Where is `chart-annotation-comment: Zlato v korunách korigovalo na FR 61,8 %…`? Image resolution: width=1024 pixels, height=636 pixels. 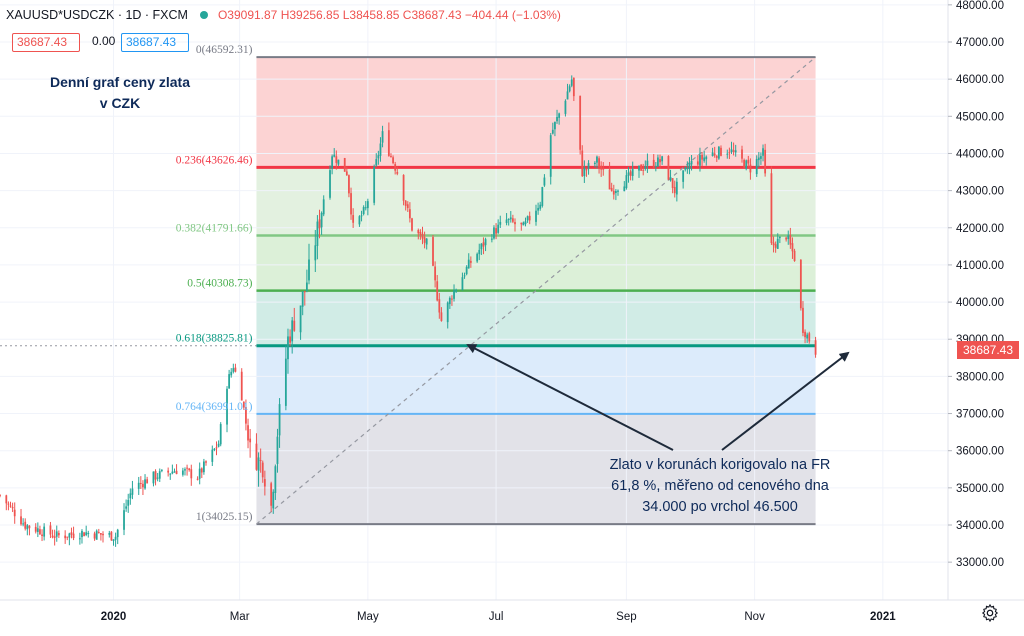
chart-annotation-comment: Zlato v korunách korigovalo na FR 61,8 %… is located at coordinates (720, 486).